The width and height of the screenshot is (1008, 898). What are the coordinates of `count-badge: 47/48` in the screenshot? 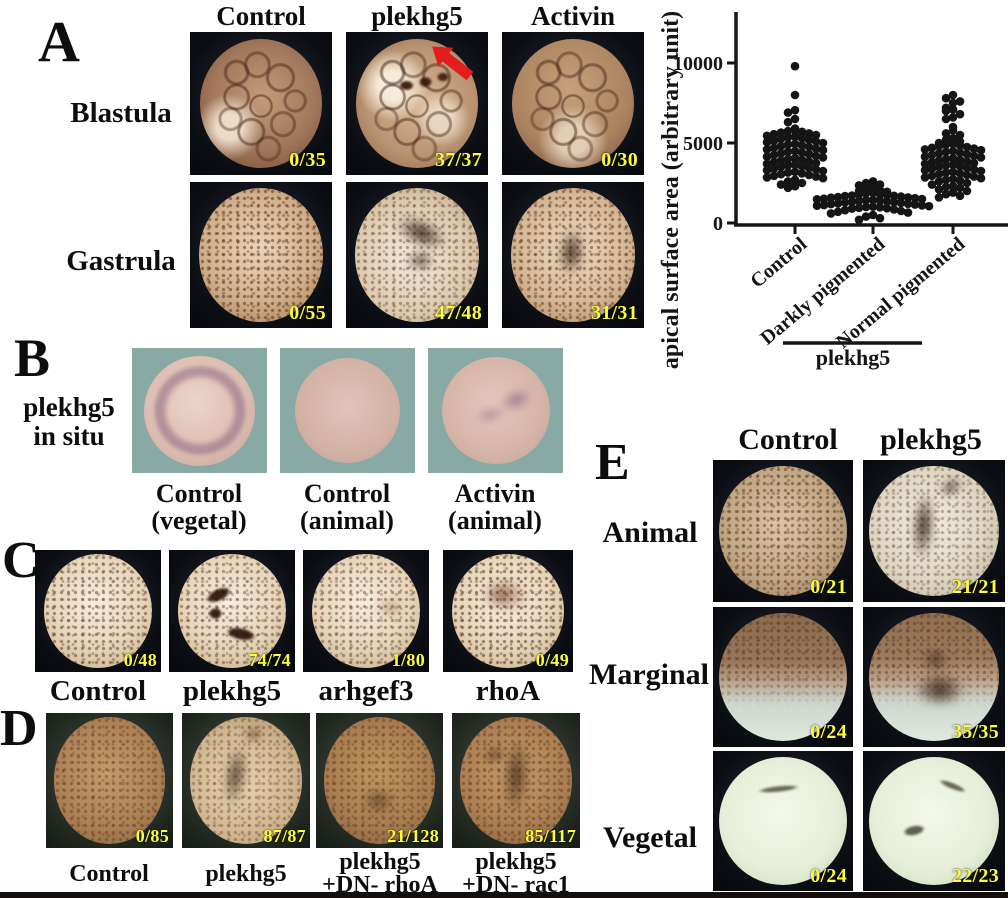 It's located at (458, 313).